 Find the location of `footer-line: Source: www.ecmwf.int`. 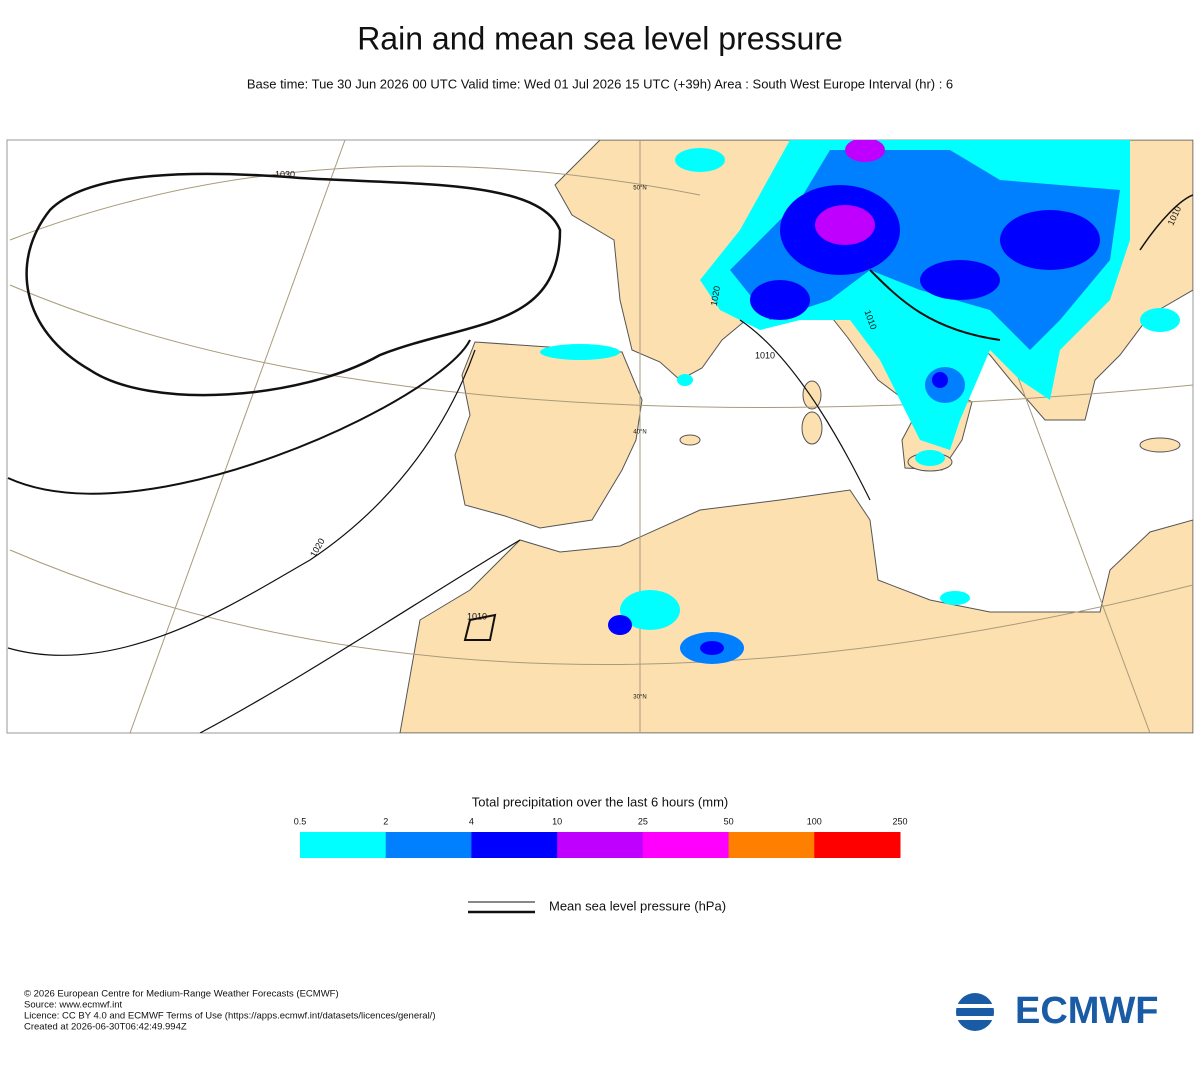

footer-line: Source: www.ecmwf.int is located at coordinates (73, 1005).